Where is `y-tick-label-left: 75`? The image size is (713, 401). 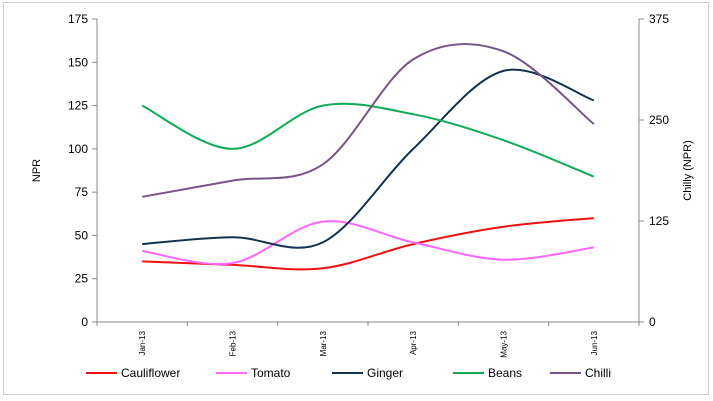 y-tick-label-left: 75 is located at coordinates (82, 192).